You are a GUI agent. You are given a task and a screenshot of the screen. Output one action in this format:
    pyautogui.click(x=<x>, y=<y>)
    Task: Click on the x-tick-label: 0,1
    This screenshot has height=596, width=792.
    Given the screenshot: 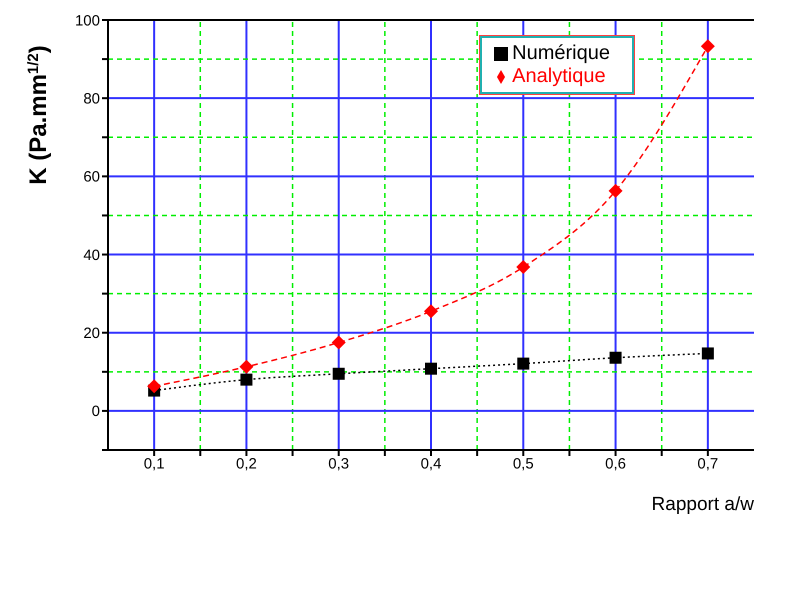 What is the action you would take?
    pyautogui.click(x=154, y=464)
    